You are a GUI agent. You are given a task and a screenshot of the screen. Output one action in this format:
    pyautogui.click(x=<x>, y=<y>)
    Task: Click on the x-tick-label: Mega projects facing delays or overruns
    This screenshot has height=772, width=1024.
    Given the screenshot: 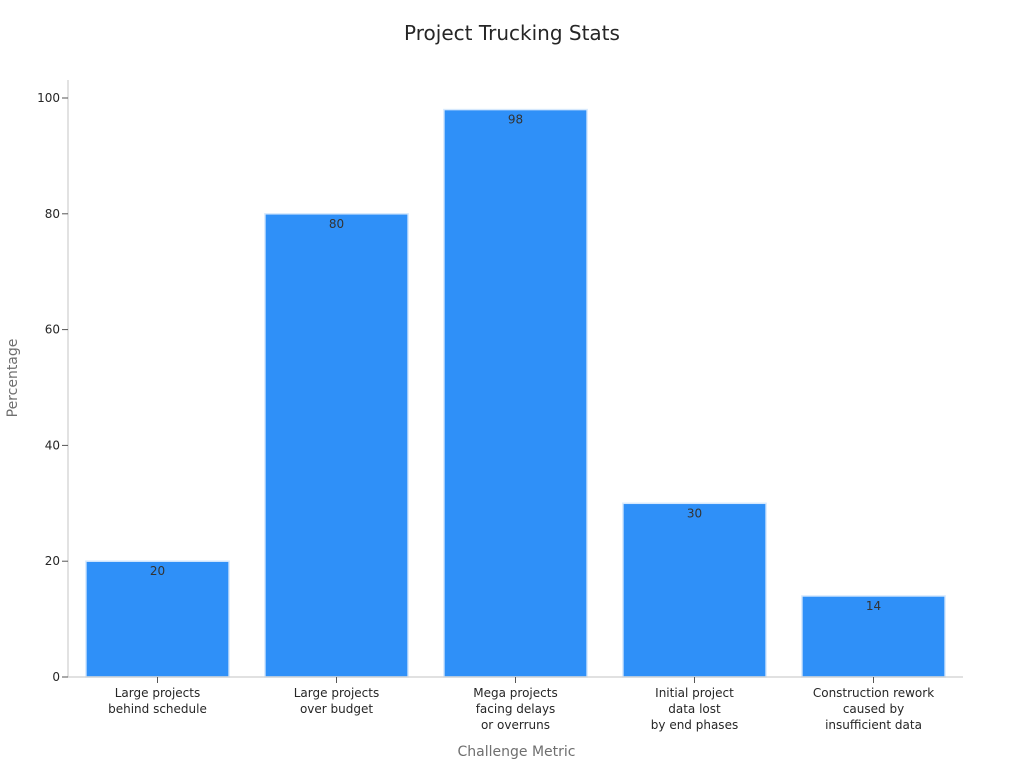 What is the action you would take?
    pyautogui.click(x=515, y=709)
    